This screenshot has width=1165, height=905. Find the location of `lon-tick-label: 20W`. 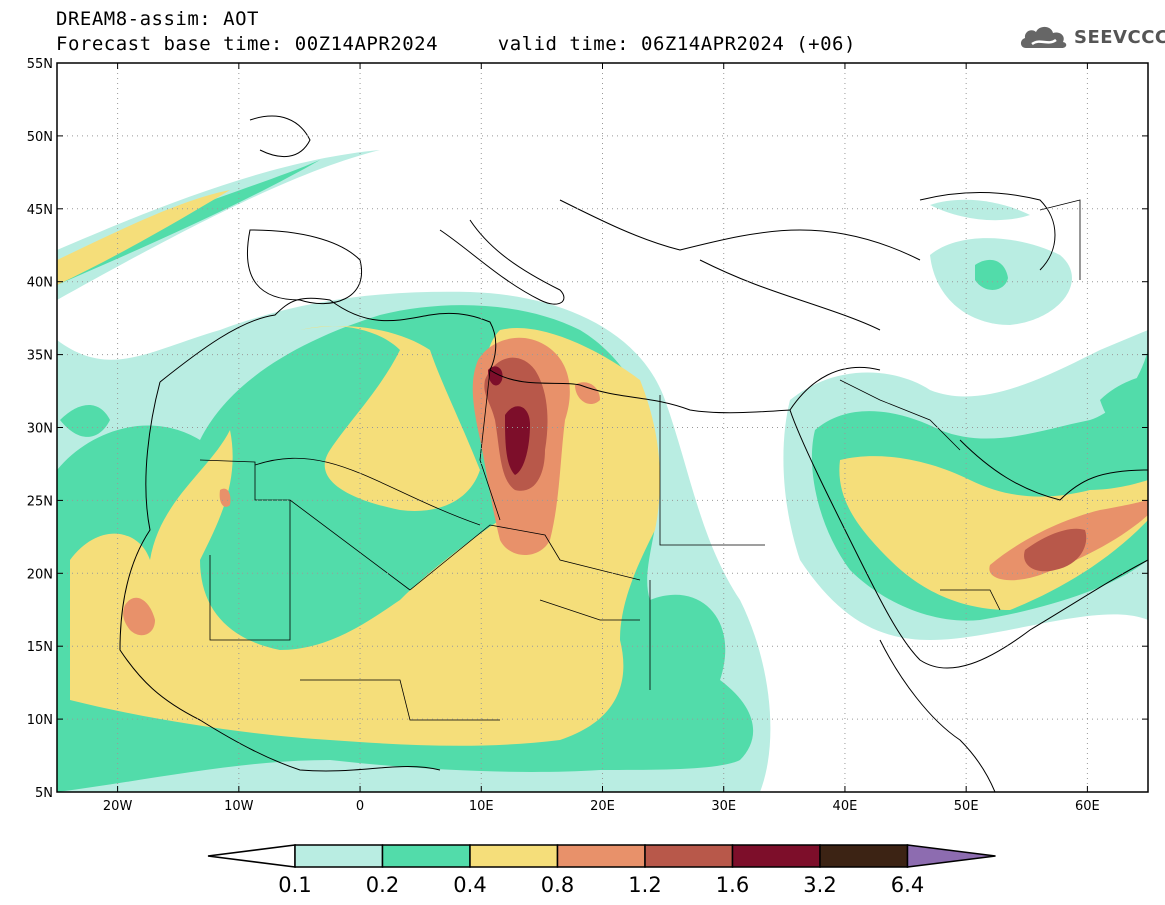

lon-tick-label: 20W is located at coordinates (118, 806).